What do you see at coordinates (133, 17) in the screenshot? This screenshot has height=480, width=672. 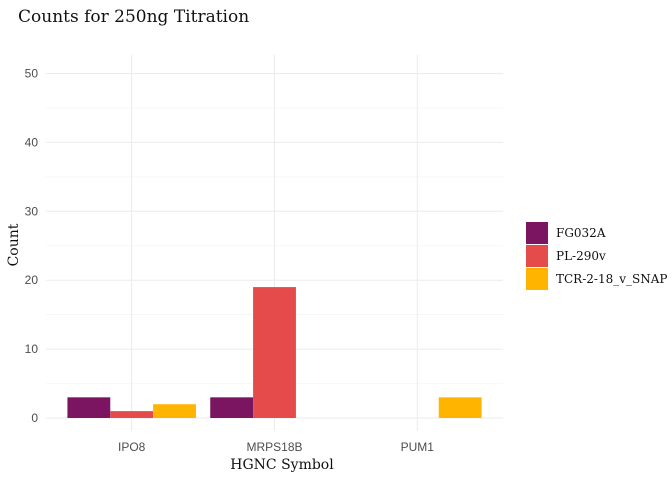 I see `chart-title: Counts for 250ng Titration` at bounding box center [133, 17].